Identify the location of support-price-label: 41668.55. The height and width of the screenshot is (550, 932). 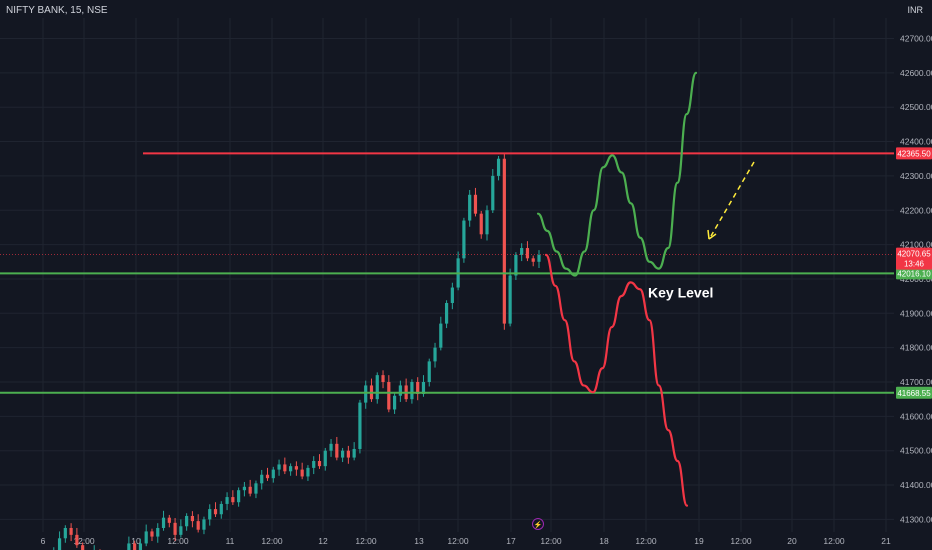
(914, 393).